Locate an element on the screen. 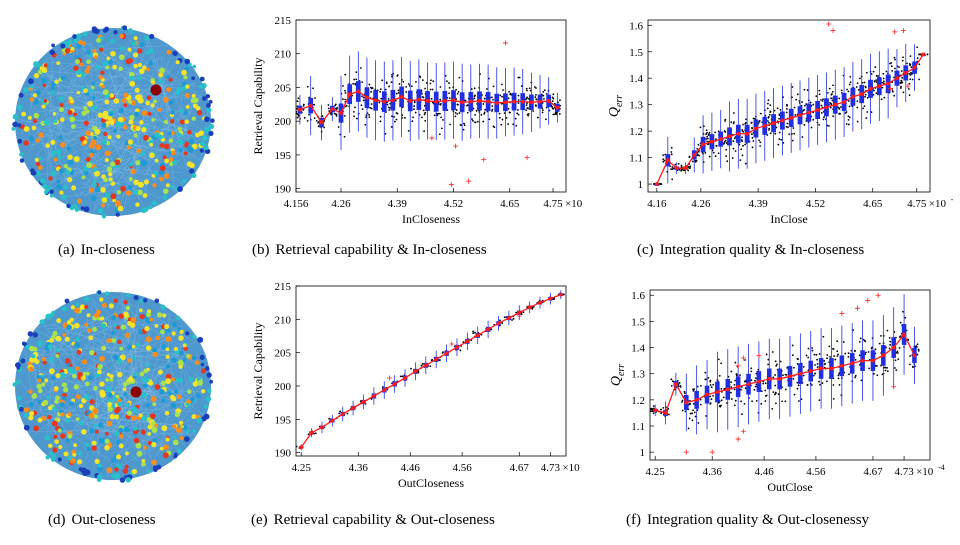 The height and width of the screenshot is (545, 960). y-tick-label: 1.3 is located at coordinates (638, 375).